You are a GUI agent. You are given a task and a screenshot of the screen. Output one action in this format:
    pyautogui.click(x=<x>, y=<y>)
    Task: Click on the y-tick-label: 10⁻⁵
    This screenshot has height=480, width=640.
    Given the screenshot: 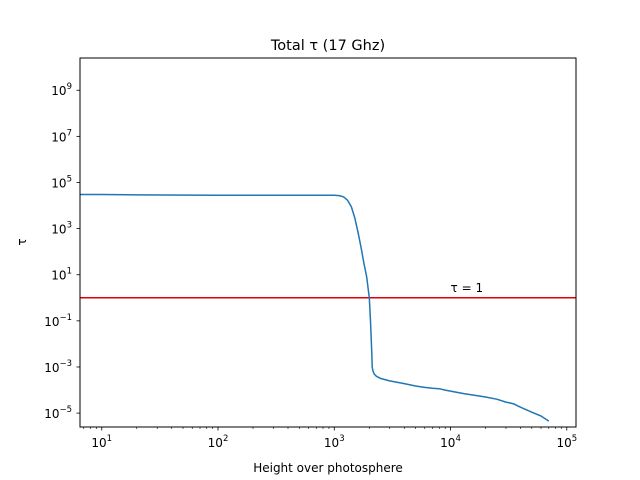 What is the action you would take?
    pyautogui.click(x=58, y=413)
    